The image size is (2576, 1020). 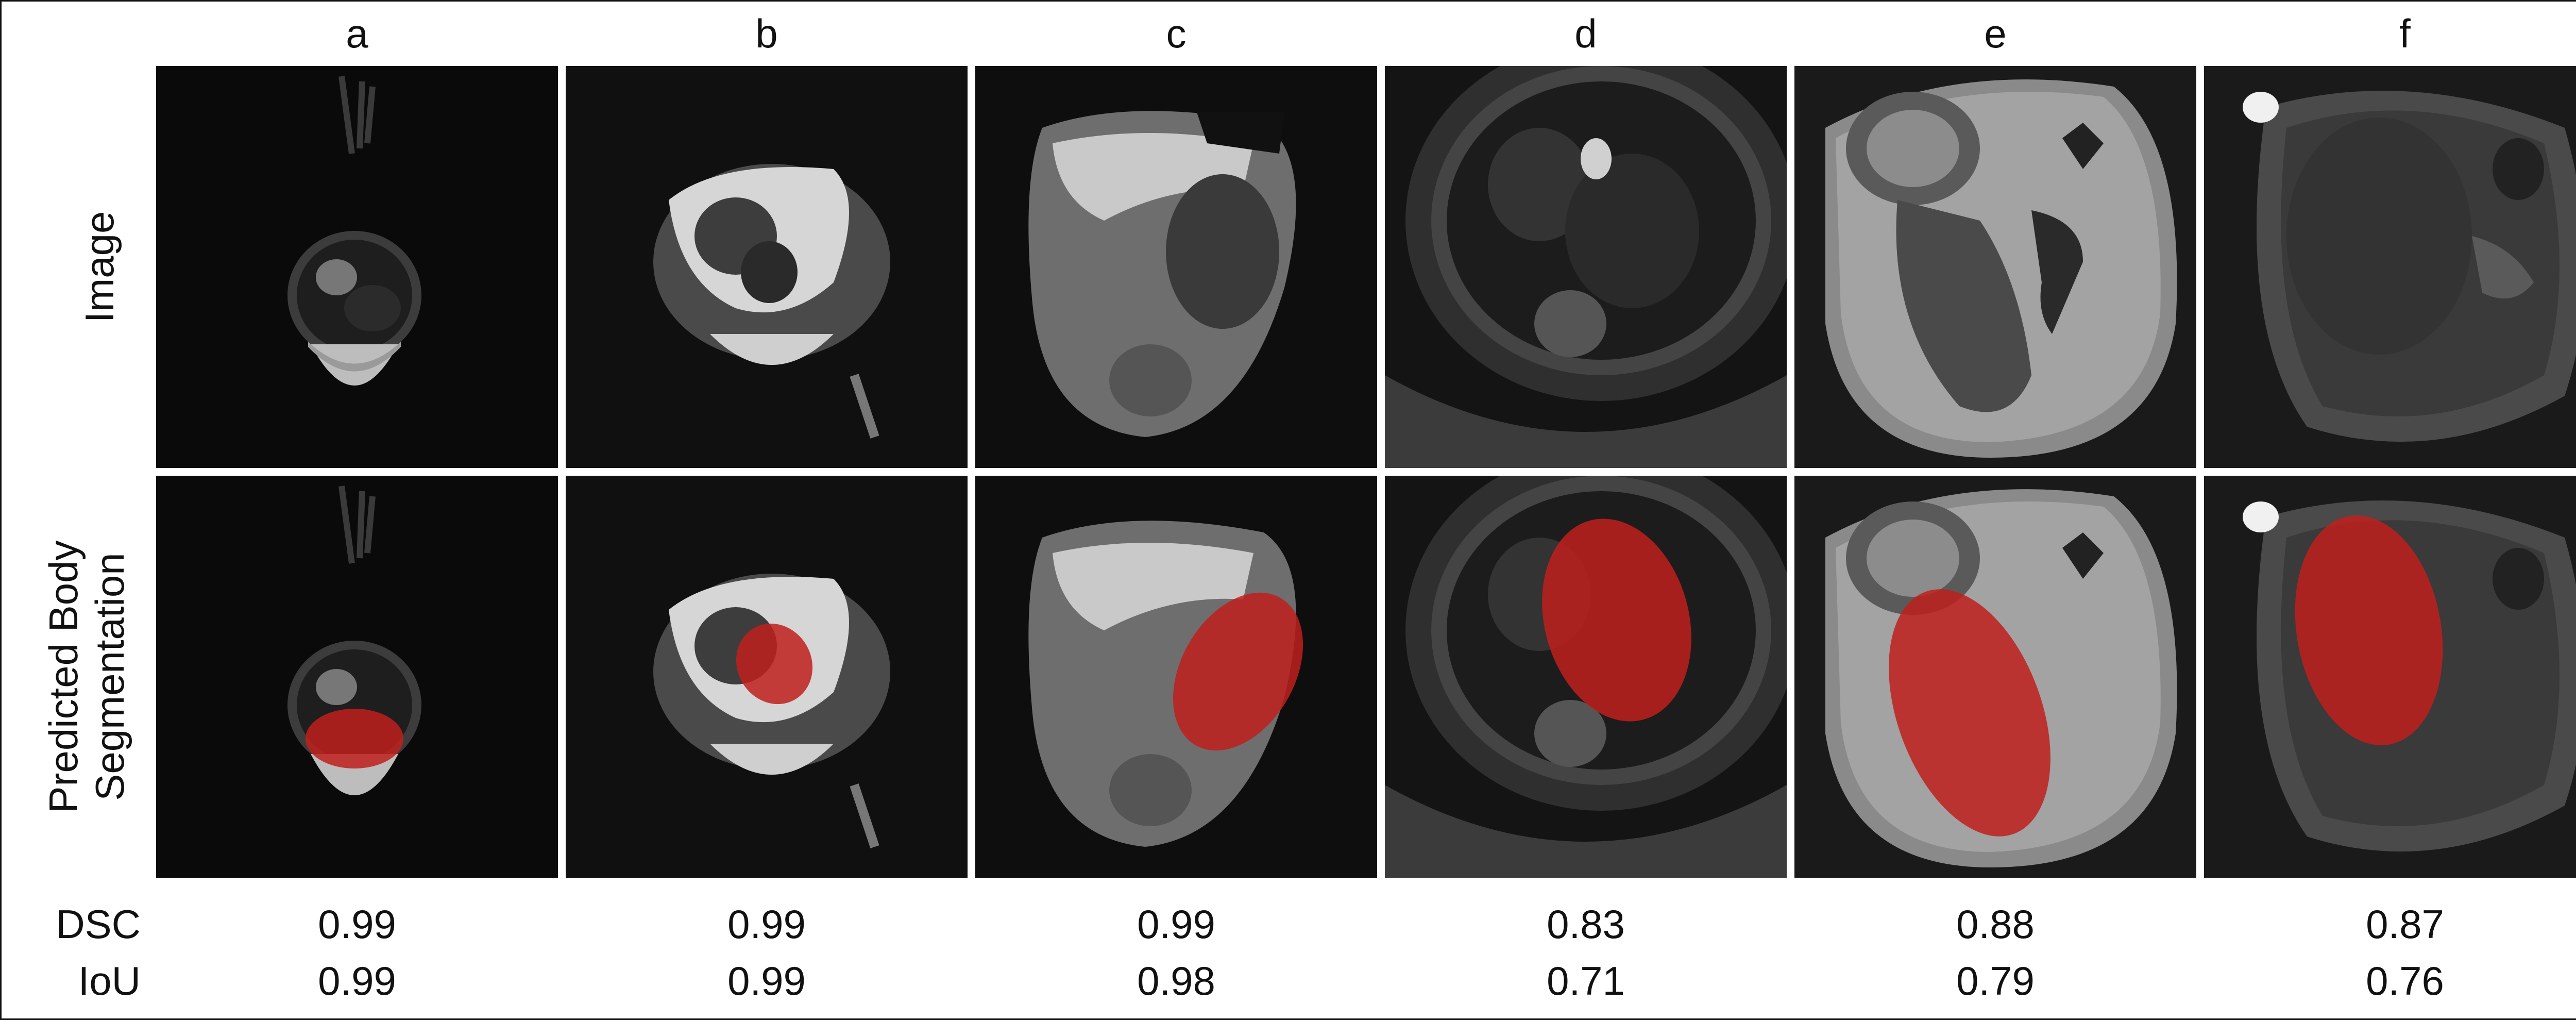 What do you see at coordinates (2405, 34) in the screenshot?
I see `column-label-f: f` at bounding box center [2405, 34].